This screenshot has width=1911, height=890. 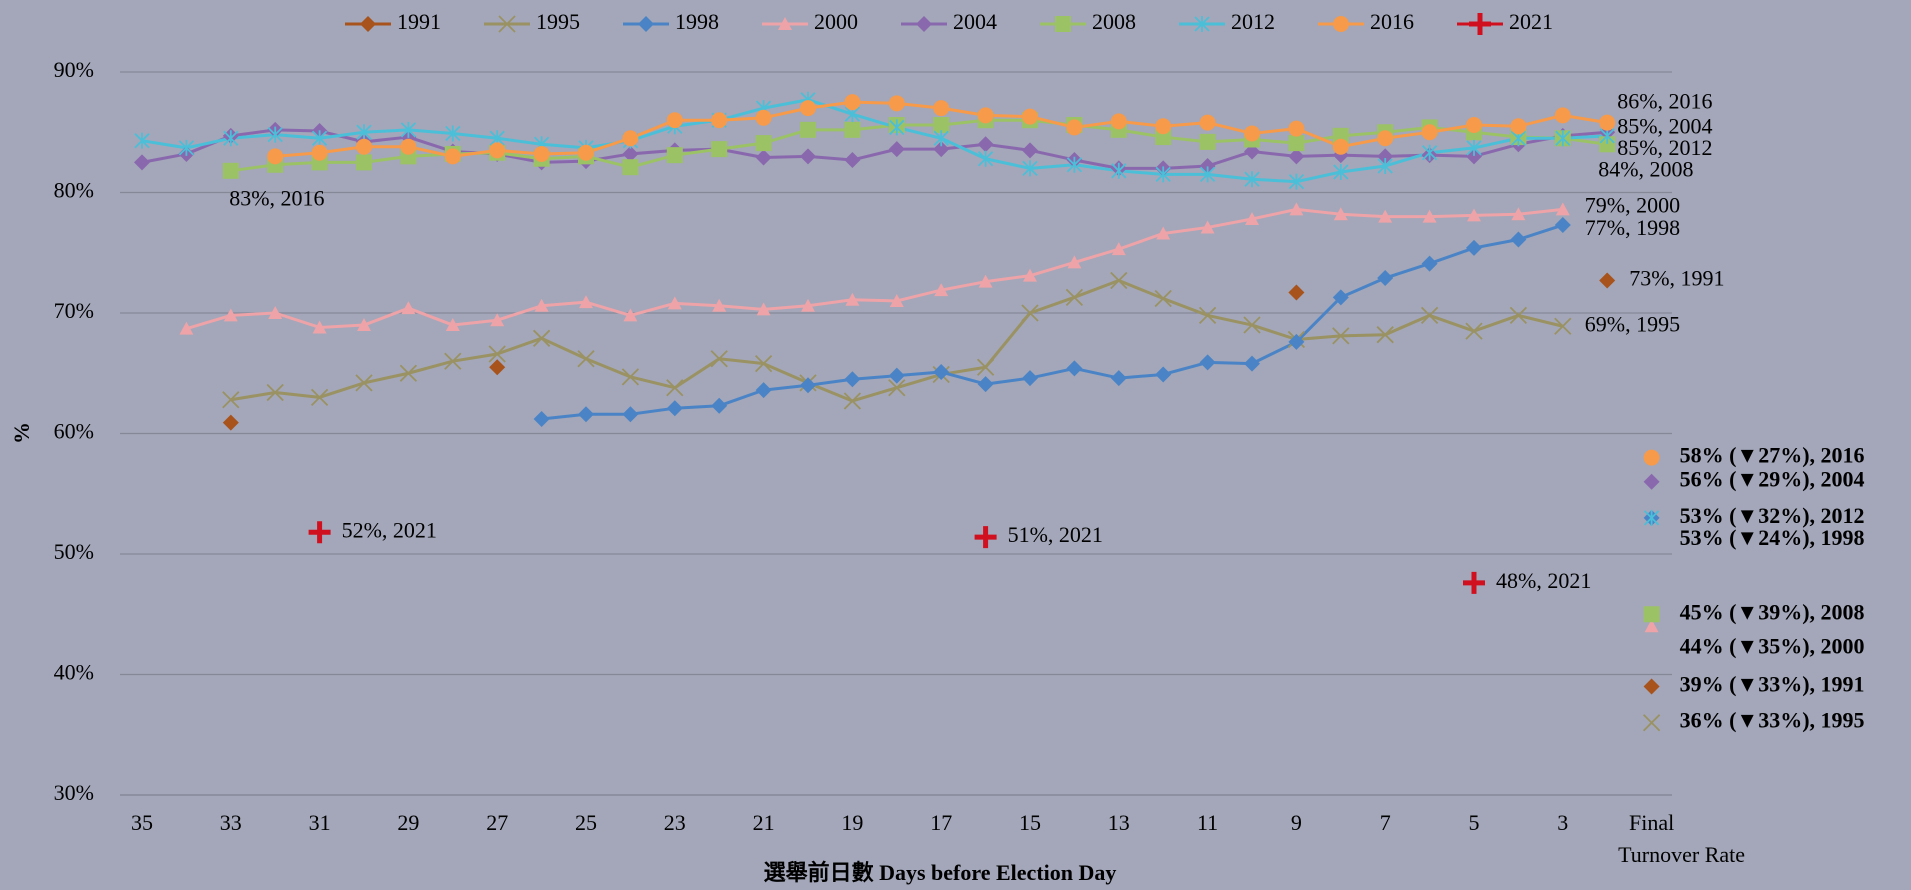 I want to click on x-tick-label: 21, so click(x=764, y=822).